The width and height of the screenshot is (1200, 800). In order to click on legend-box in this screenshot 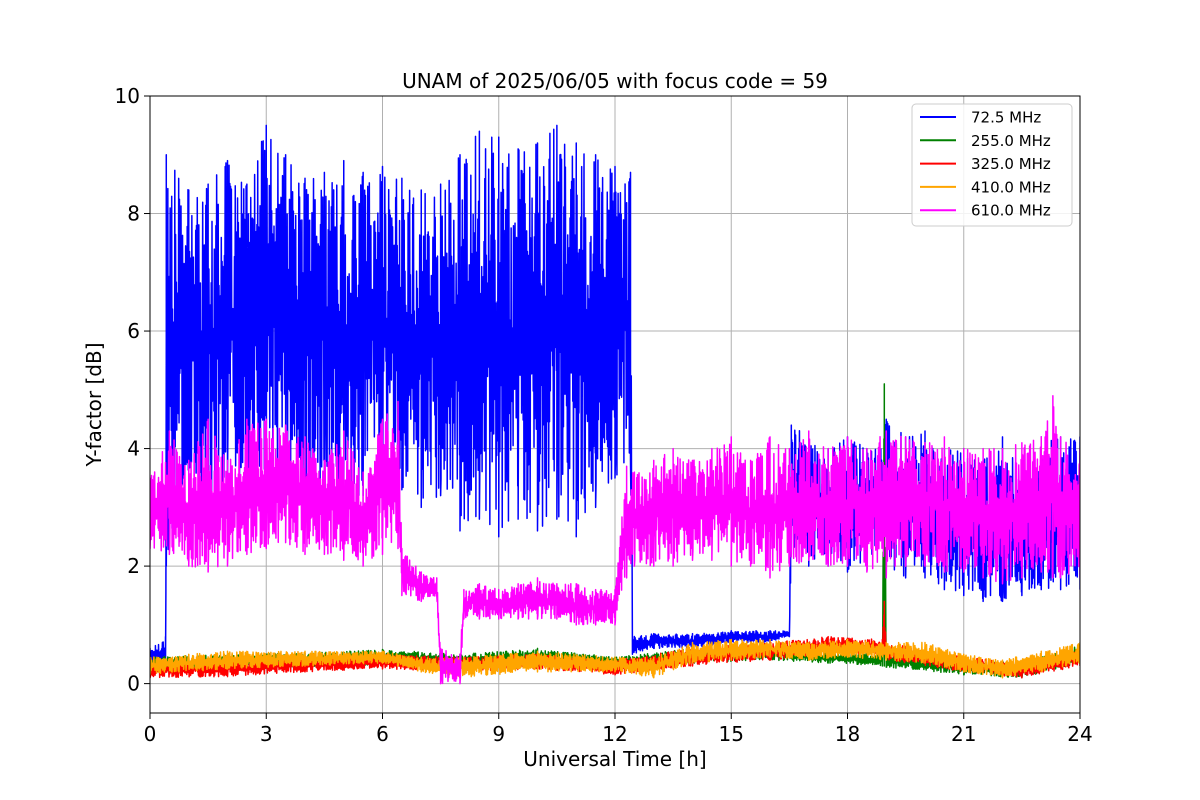, I will do `click(992, 165)`.